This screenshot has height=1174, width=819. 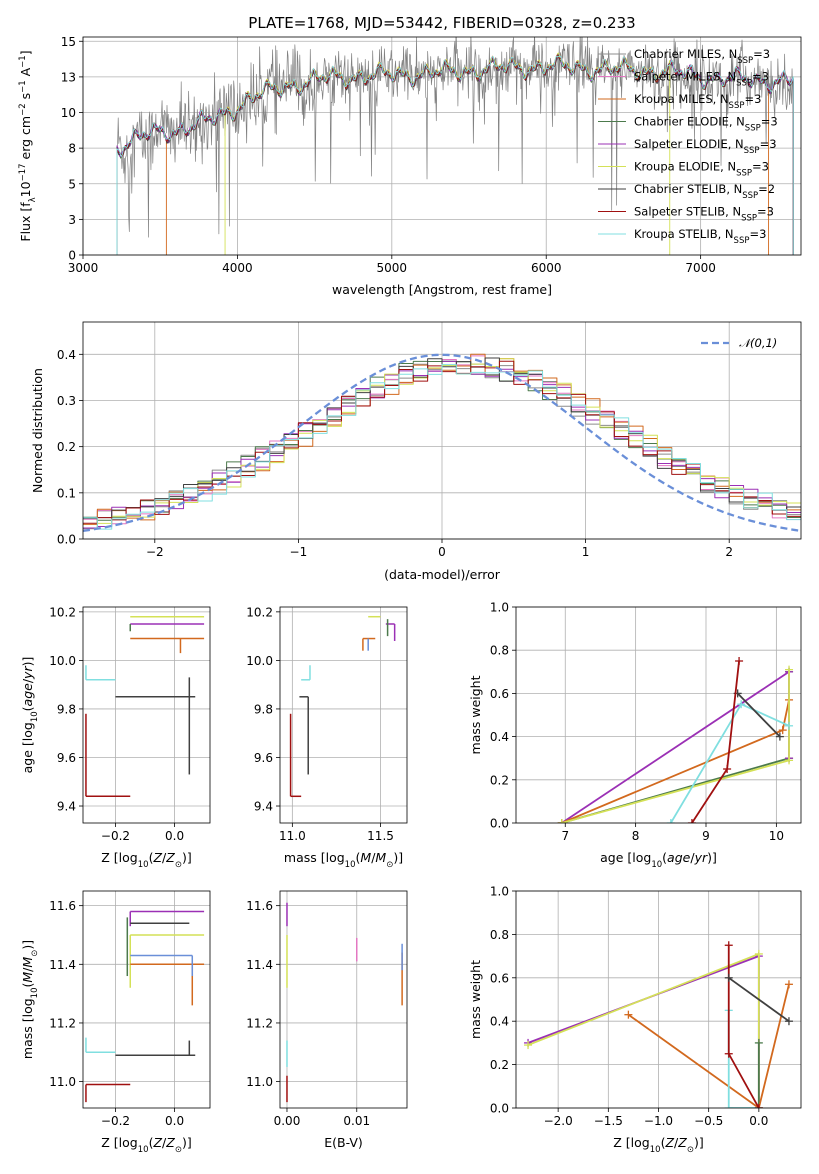 I want to click on mass-weight-vs-age-xlabel: age [log10(age/yr)], so click(x=658, y=860).